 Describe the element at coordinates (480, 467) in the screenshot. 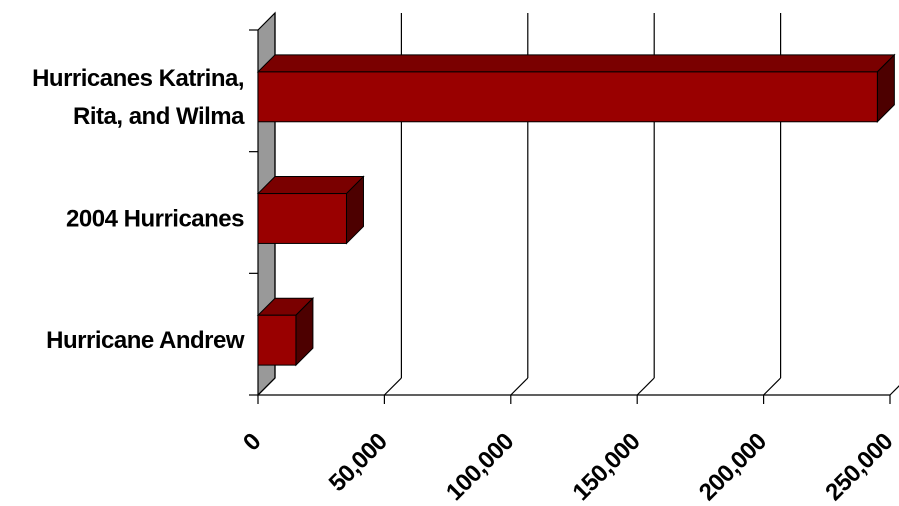

I see `x-tick-label-2: 100,000` at that location.